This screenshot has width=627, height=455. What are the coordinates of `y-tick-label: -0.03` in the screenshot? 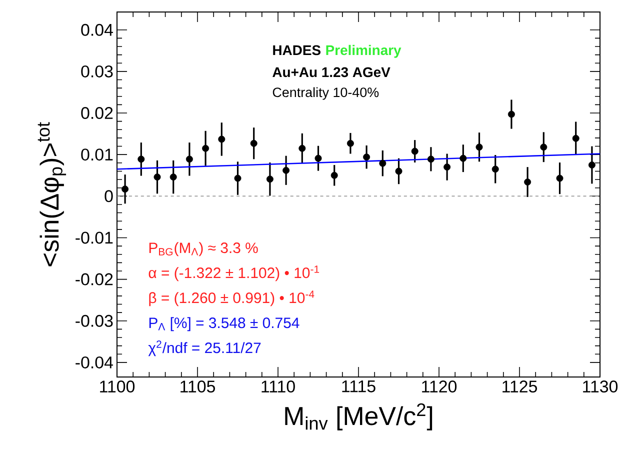 It's located at (94, 320).